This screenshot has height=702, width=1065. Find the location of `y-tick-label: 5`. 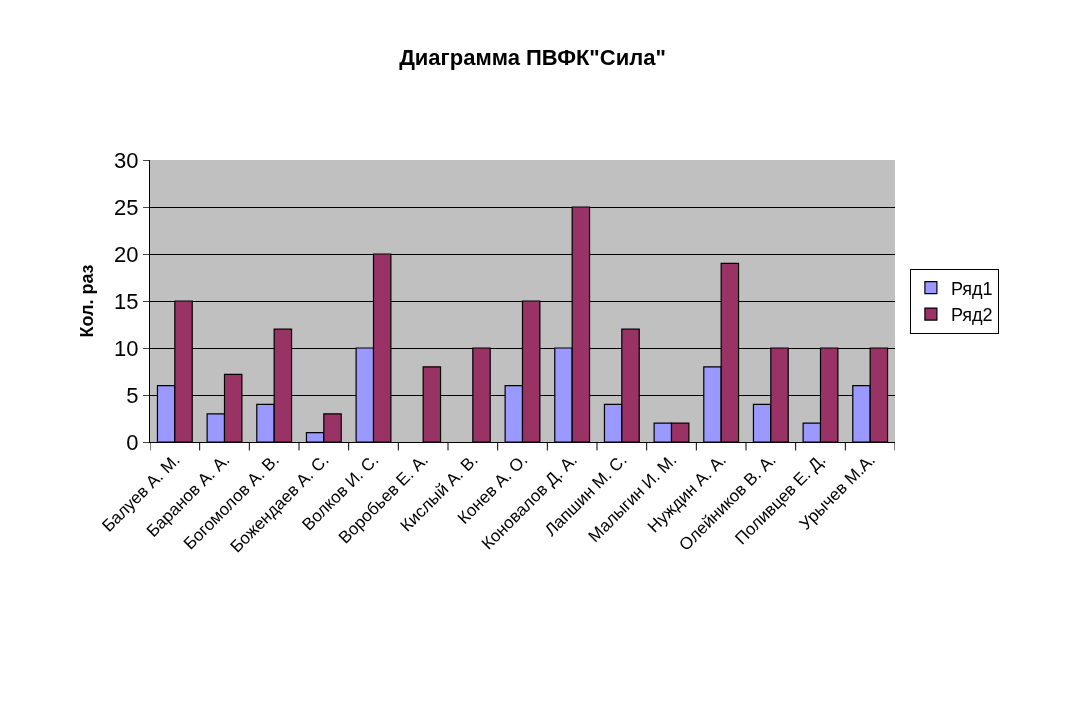

y-tick-label: 5 is located at coordinates (132, 395).